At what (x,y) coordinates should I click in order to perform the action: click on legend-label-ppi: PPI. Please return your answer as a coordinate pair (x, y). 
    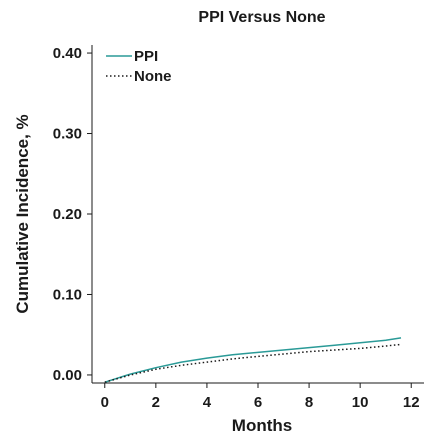
    Looking at the image, I should click on (146, 56).